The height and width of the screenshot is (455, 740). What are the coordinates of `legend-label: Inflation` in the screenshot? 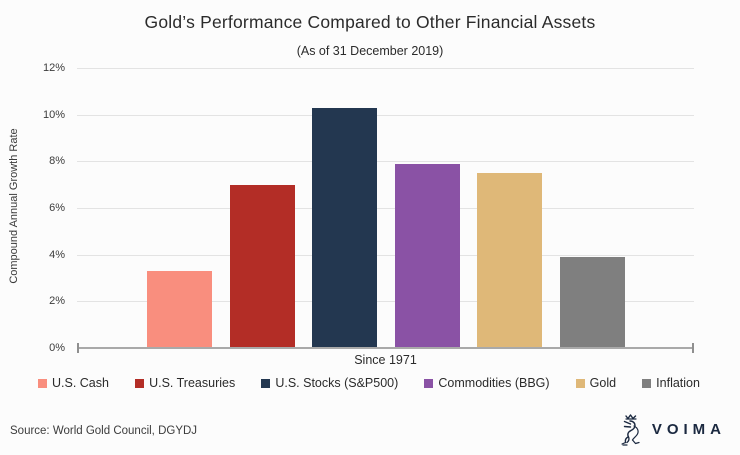 It's located at (678, 383).